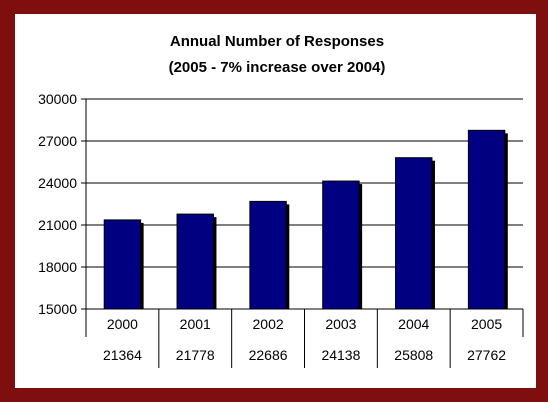 The image size is (548, 402). Describe the element at coordinates (57, 267) in the screenshot. I see `y-tick-label: 18000` at that location.